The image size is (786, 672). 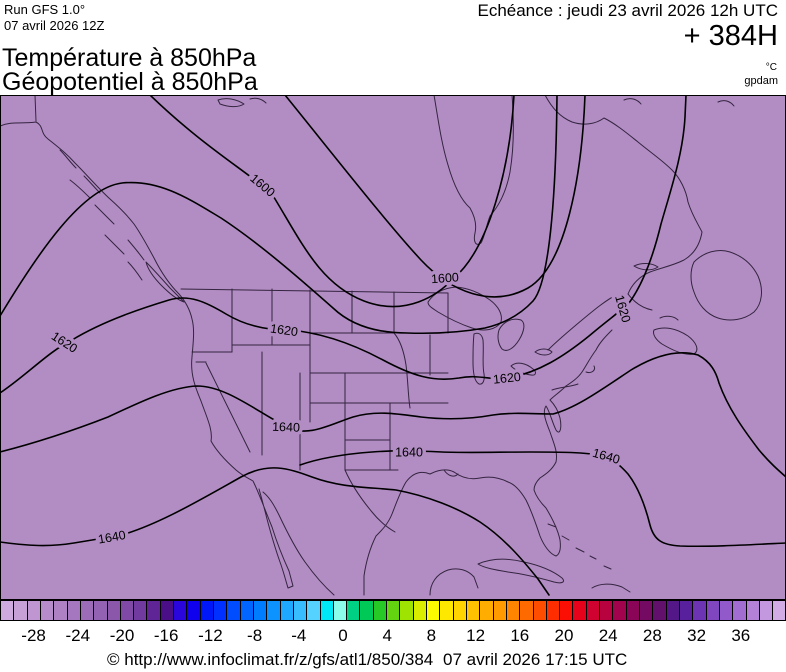 I want to click on colorbar-tick-12: 12, so click(x=476, y=635).